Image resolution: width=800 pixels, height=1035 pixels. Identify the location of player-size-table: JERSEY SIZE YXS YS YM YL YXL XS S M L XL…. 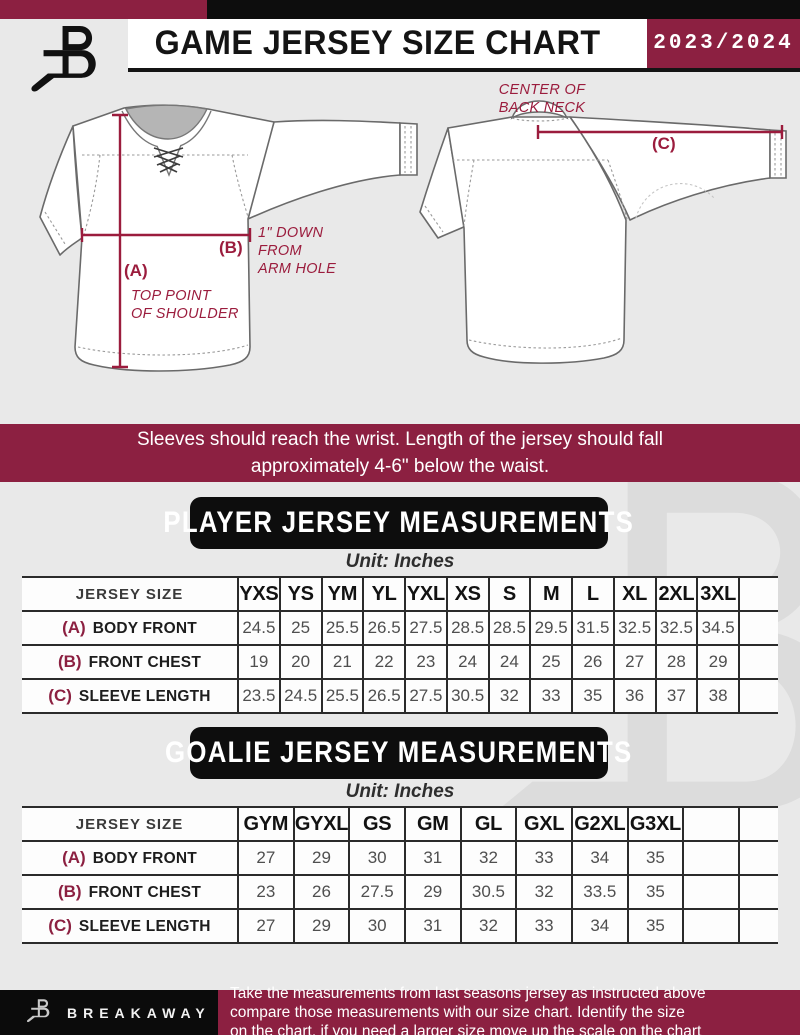
(400, 645).